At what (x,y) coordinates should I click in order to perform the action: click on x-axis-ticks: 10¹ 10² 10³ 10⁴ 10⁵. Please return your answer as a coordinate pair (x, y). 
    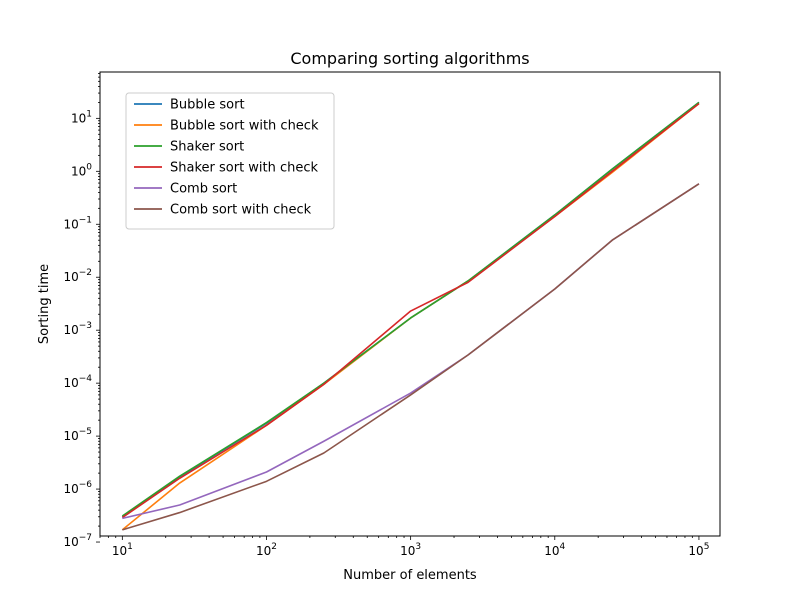
    Looking at the image, I should click on (404, 547).